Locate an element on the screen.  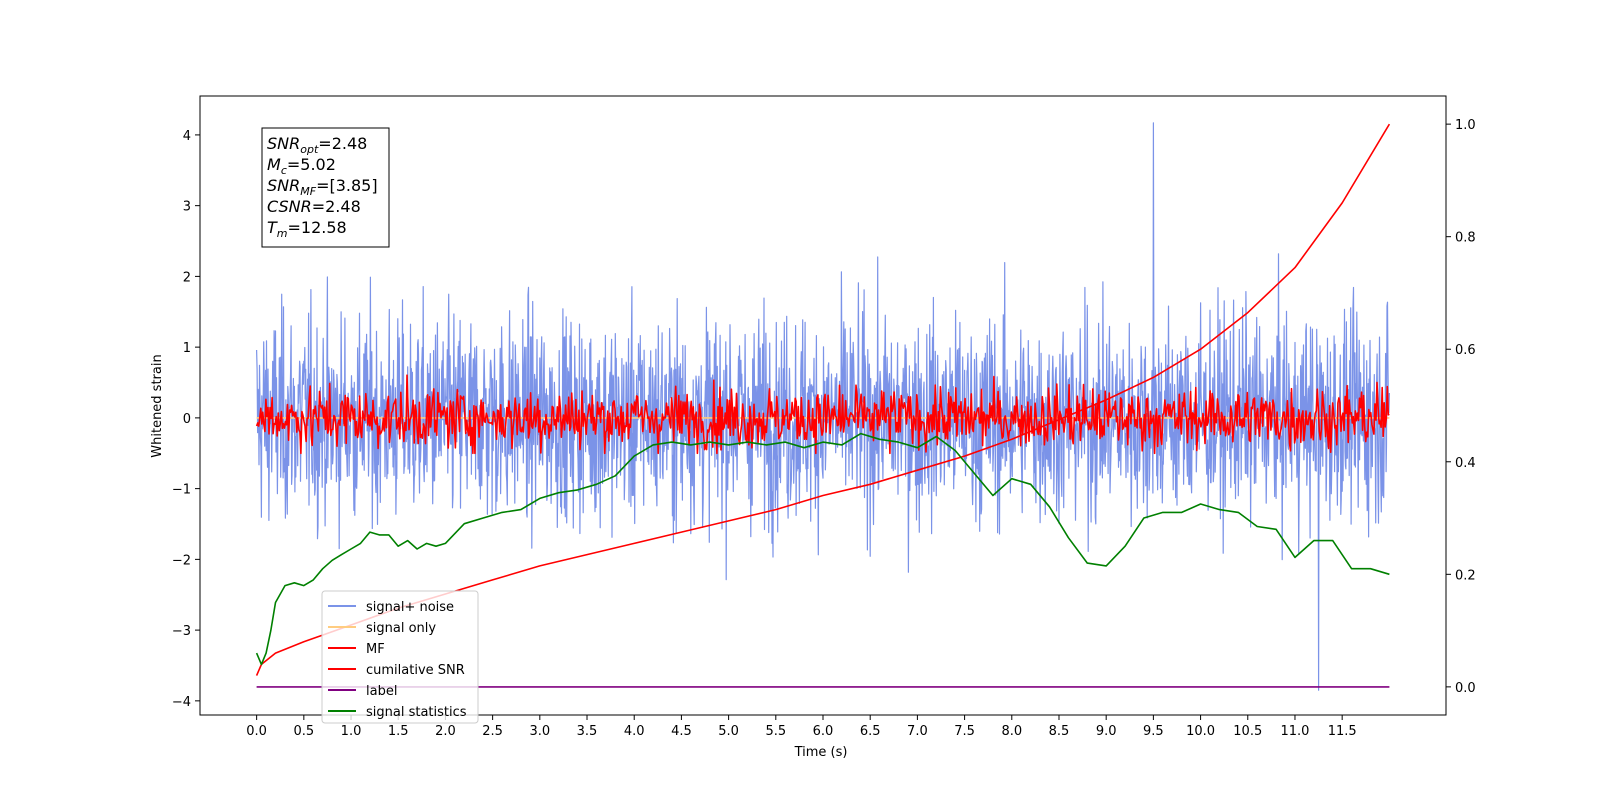
y-right-tick-label: 0.8 is located at coordinates (1465, 238).